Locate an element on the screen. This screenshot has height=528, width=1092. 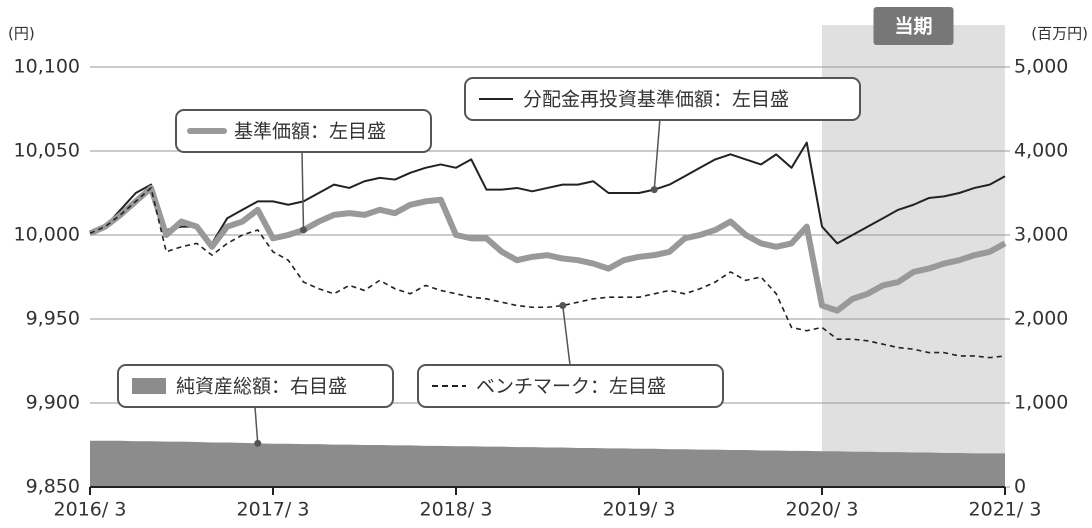
legend-label: ベンチマーク：左目盛 is located at coordinates (571, 387).